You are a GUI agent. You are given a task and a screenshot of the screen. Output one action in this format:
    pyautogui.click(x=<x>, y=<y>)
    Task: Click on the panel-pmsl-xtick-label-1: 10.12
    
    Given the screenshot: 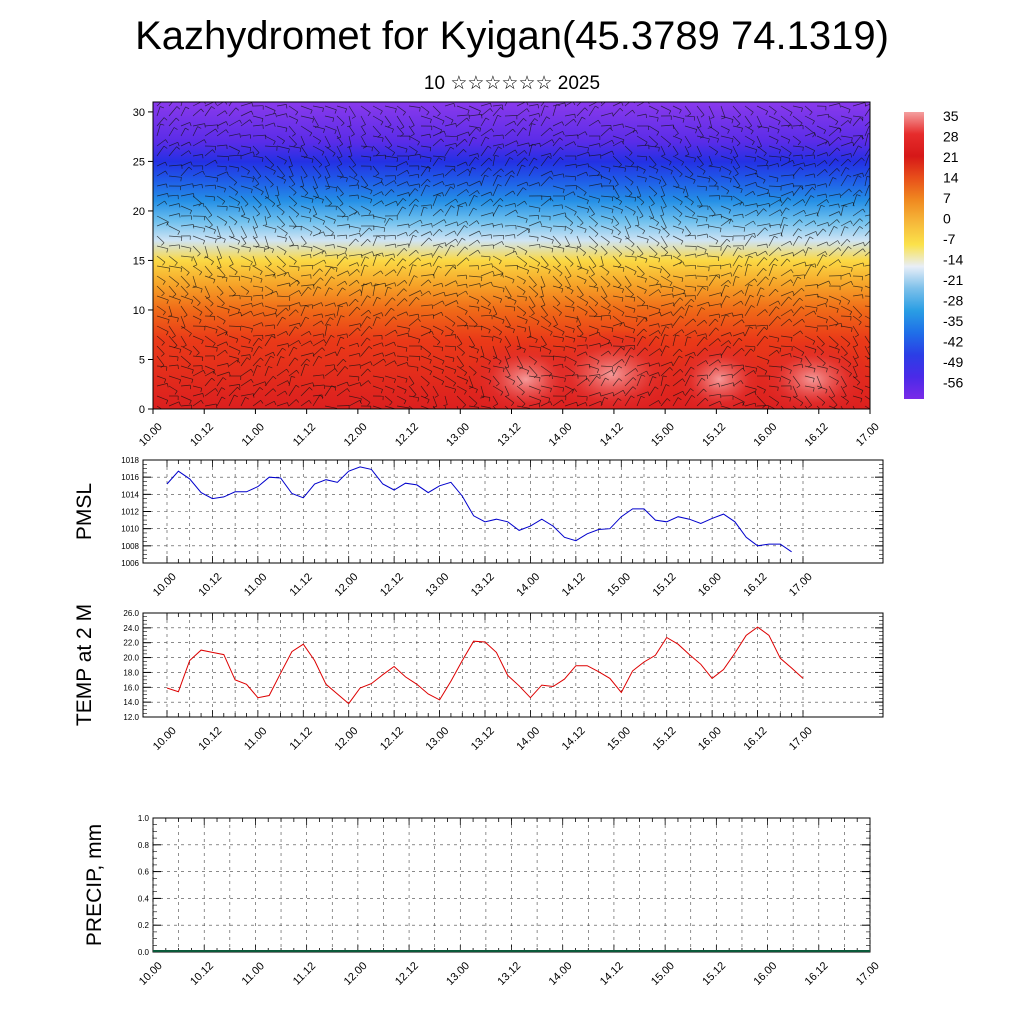 What is the action you would take?
    pyautogui.click(x=210, y=585)
    